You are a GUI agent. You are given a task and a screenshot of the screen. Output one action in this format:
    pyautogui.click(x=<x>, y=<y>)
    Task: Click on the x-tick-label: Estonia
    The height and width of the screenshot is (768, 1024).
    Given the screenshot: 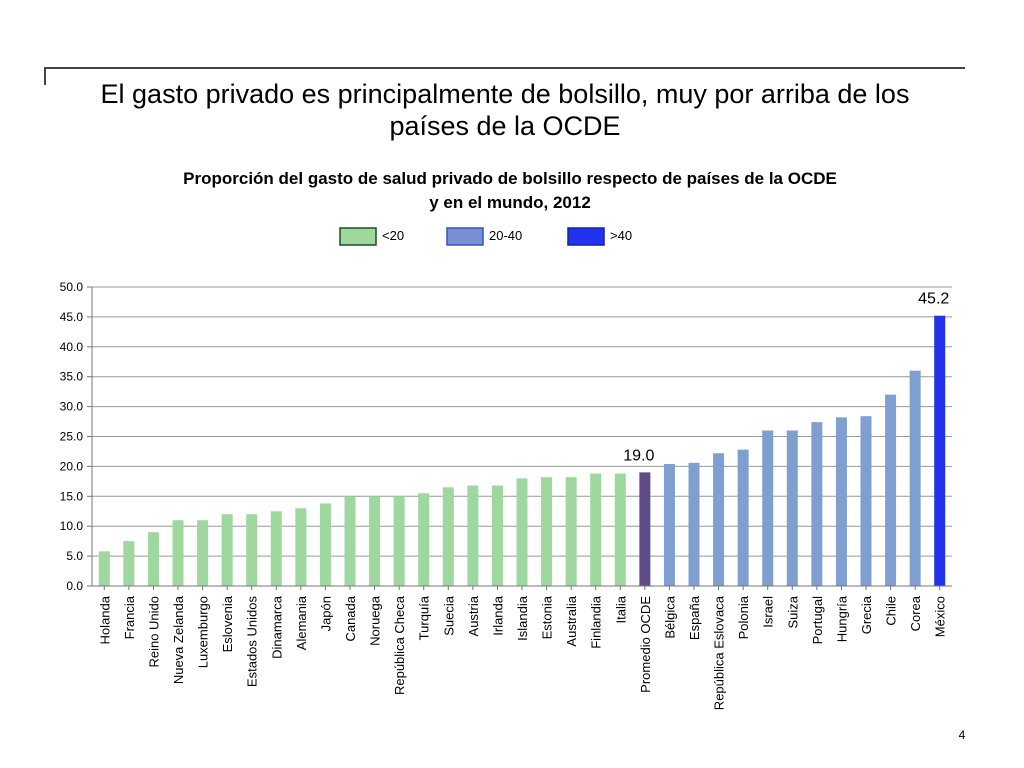 What is the action you would take?
    pyautogui.click(x=547, y=617)
    